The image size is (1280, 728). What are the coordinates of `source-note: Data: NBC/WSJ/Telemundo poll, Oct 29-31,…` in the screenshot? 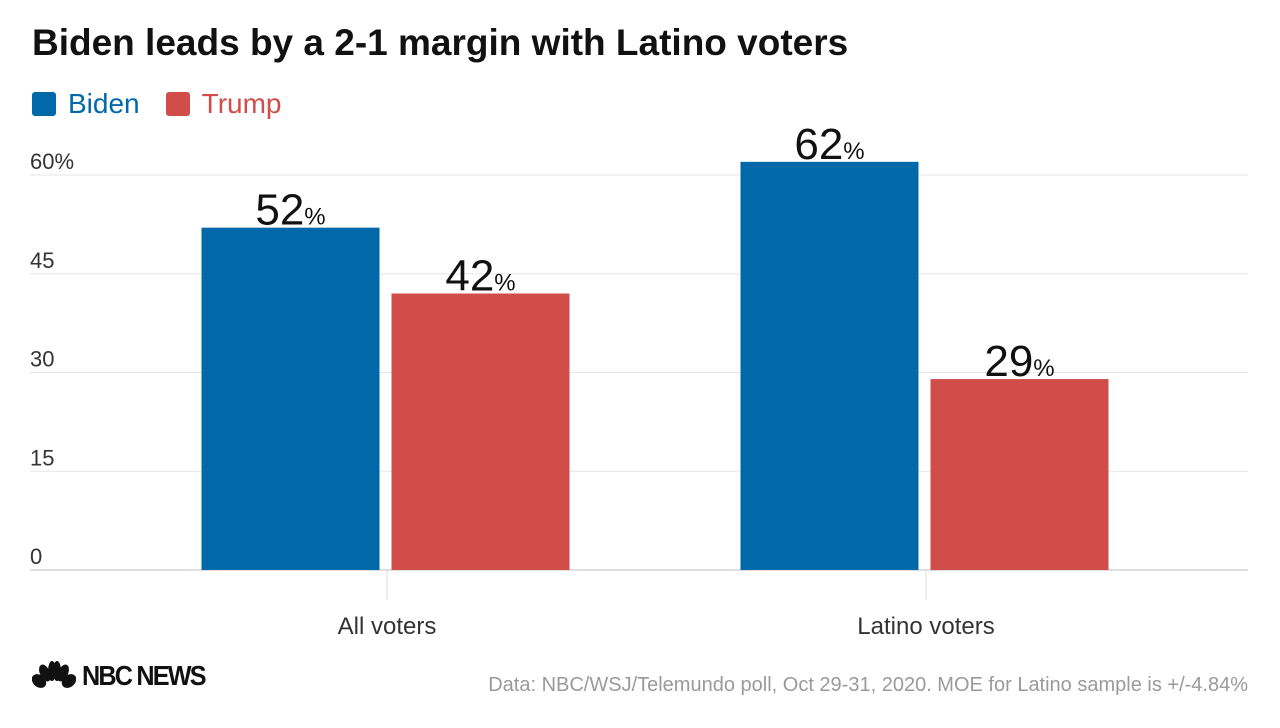 It's located at (868, 685).